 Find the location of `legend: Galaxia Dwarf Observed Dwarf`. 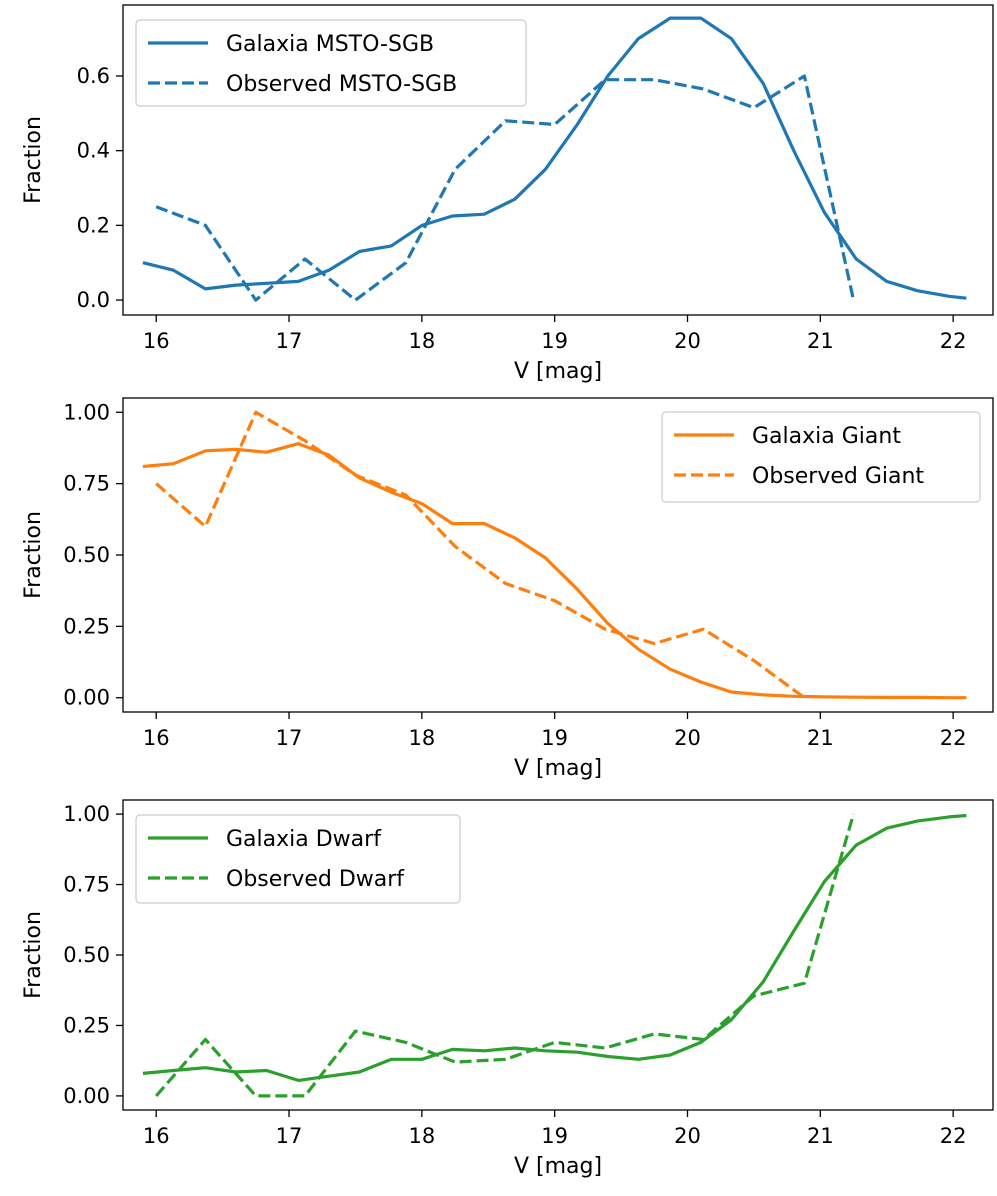

legend: Galaxia Dwarf Observed Dwarf is located at coordinates (298, 859).